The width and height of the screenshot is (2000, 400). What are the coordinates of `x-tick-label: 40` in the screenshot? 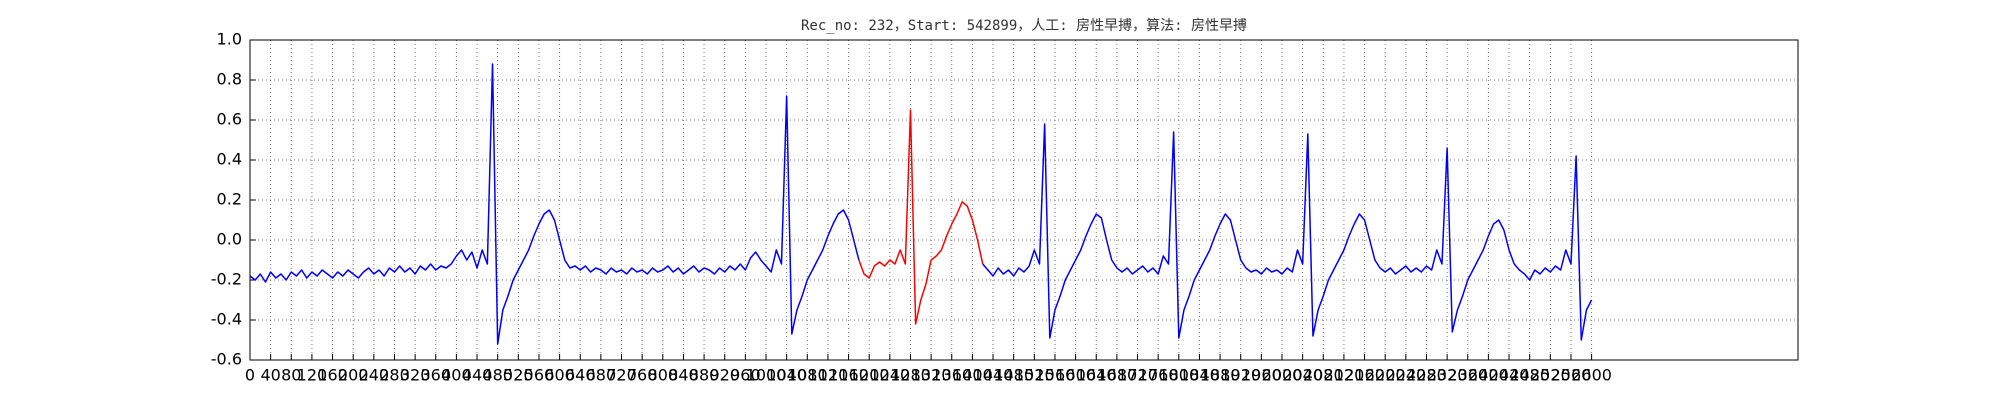 It's located at (270, 375).